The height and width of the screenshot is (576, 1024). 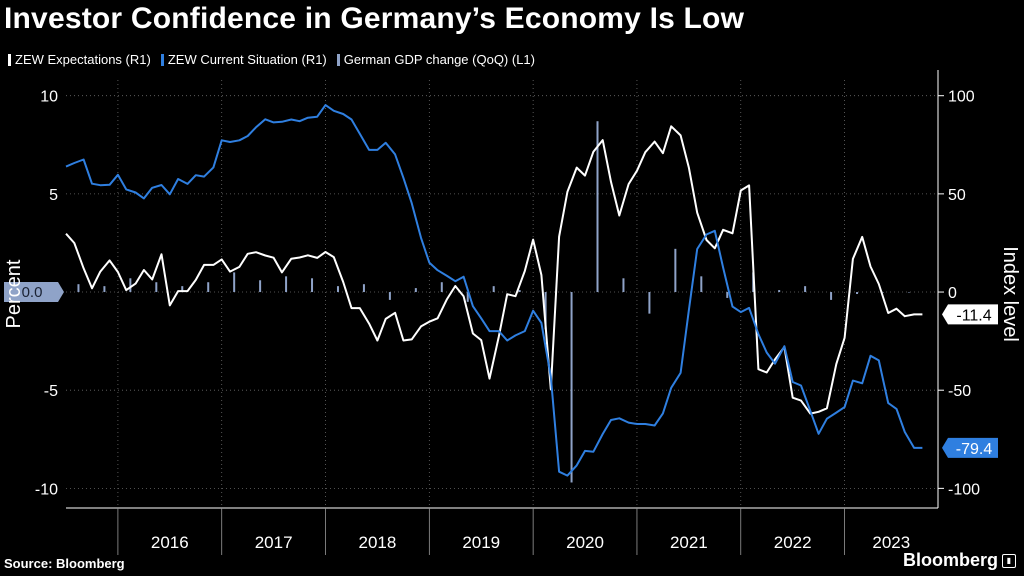 I want to click on brand-name: Bloomberg, so click(x=950, y=560).